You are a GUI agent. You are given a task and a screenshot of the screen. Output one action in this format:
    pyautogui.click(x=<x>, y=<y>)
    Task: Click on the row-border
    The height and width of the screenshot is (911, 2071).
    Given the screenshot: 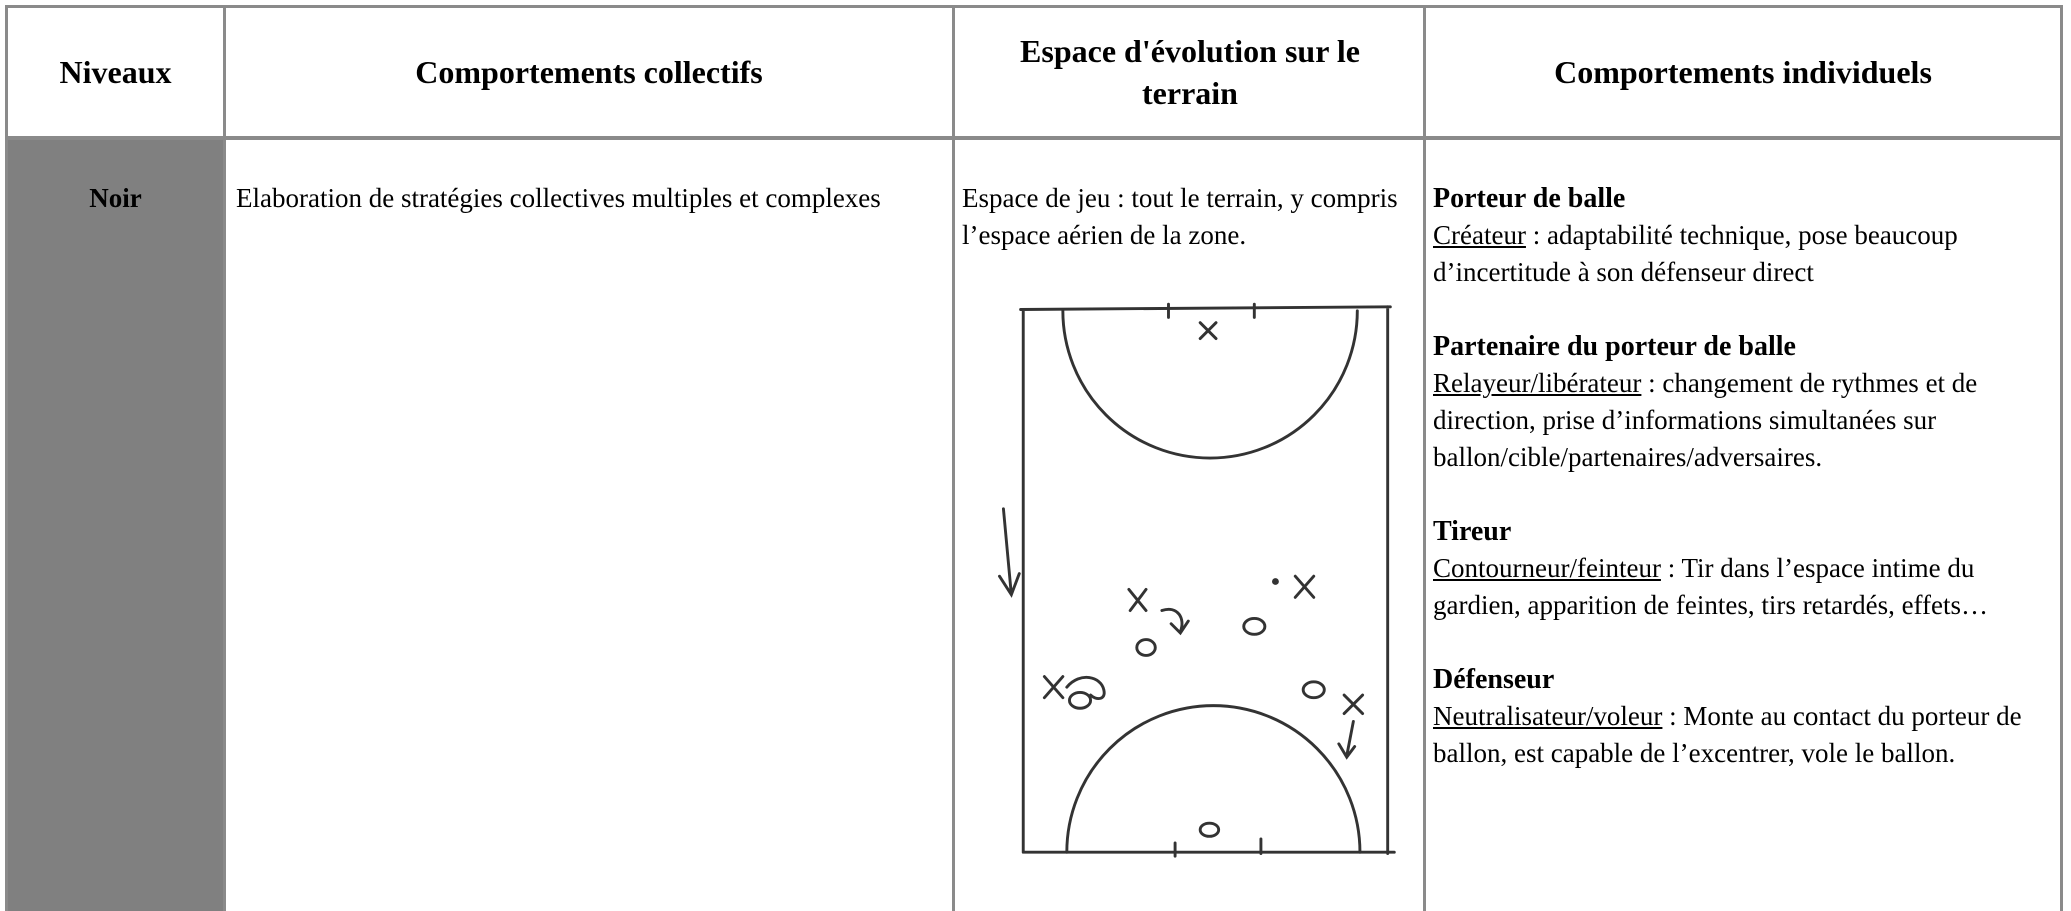 What is the action you would take?
    pyautogui.click(x=1034, y=138)
    